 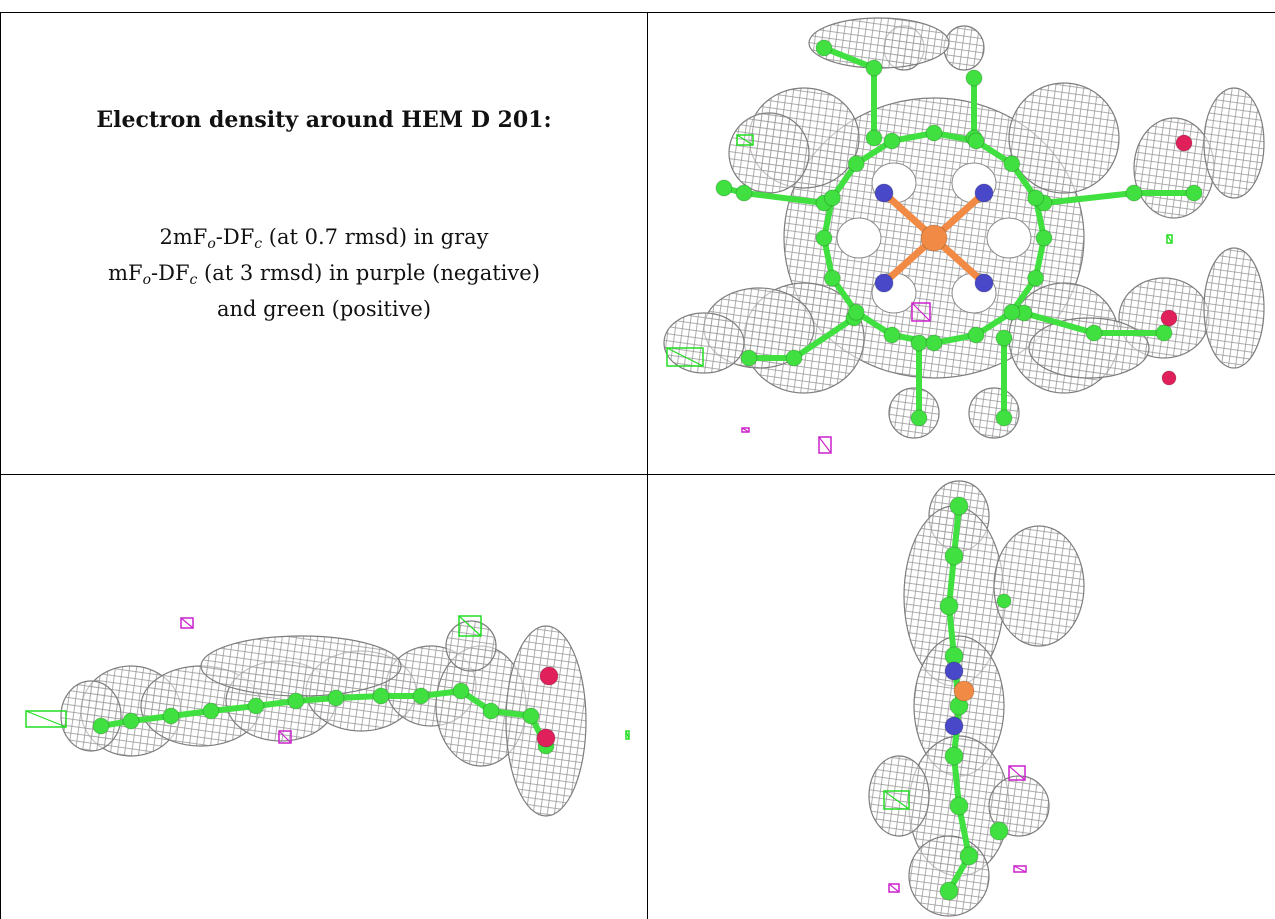 What do you see at coordinates (368, 273) in the screenshot?
I see `term-rest: (at 3 rmsd) in purple (negative)` at bounding box center [368, 273].